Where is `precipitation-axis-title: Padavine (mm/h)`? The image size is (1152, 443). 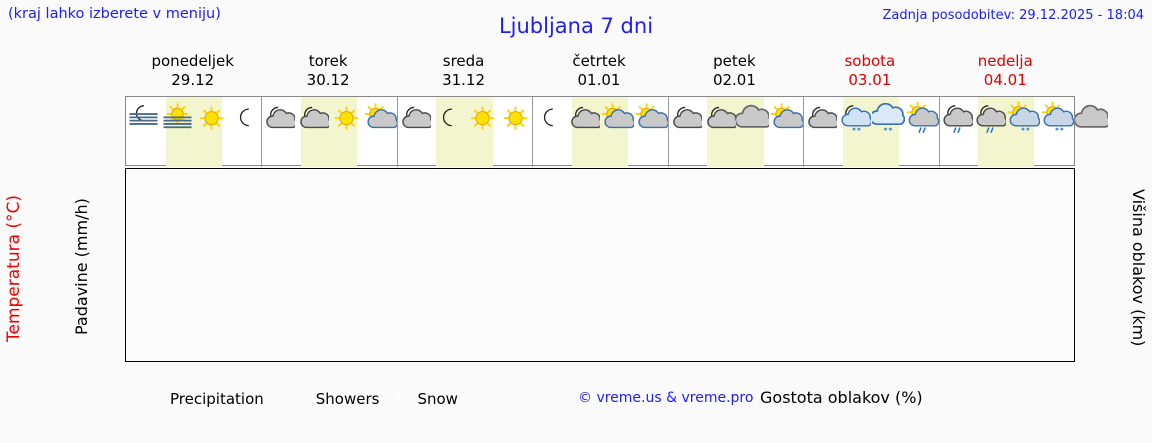 precipitation-axis-title: Padavine (mm/h) is located at coordinates (81, 267).